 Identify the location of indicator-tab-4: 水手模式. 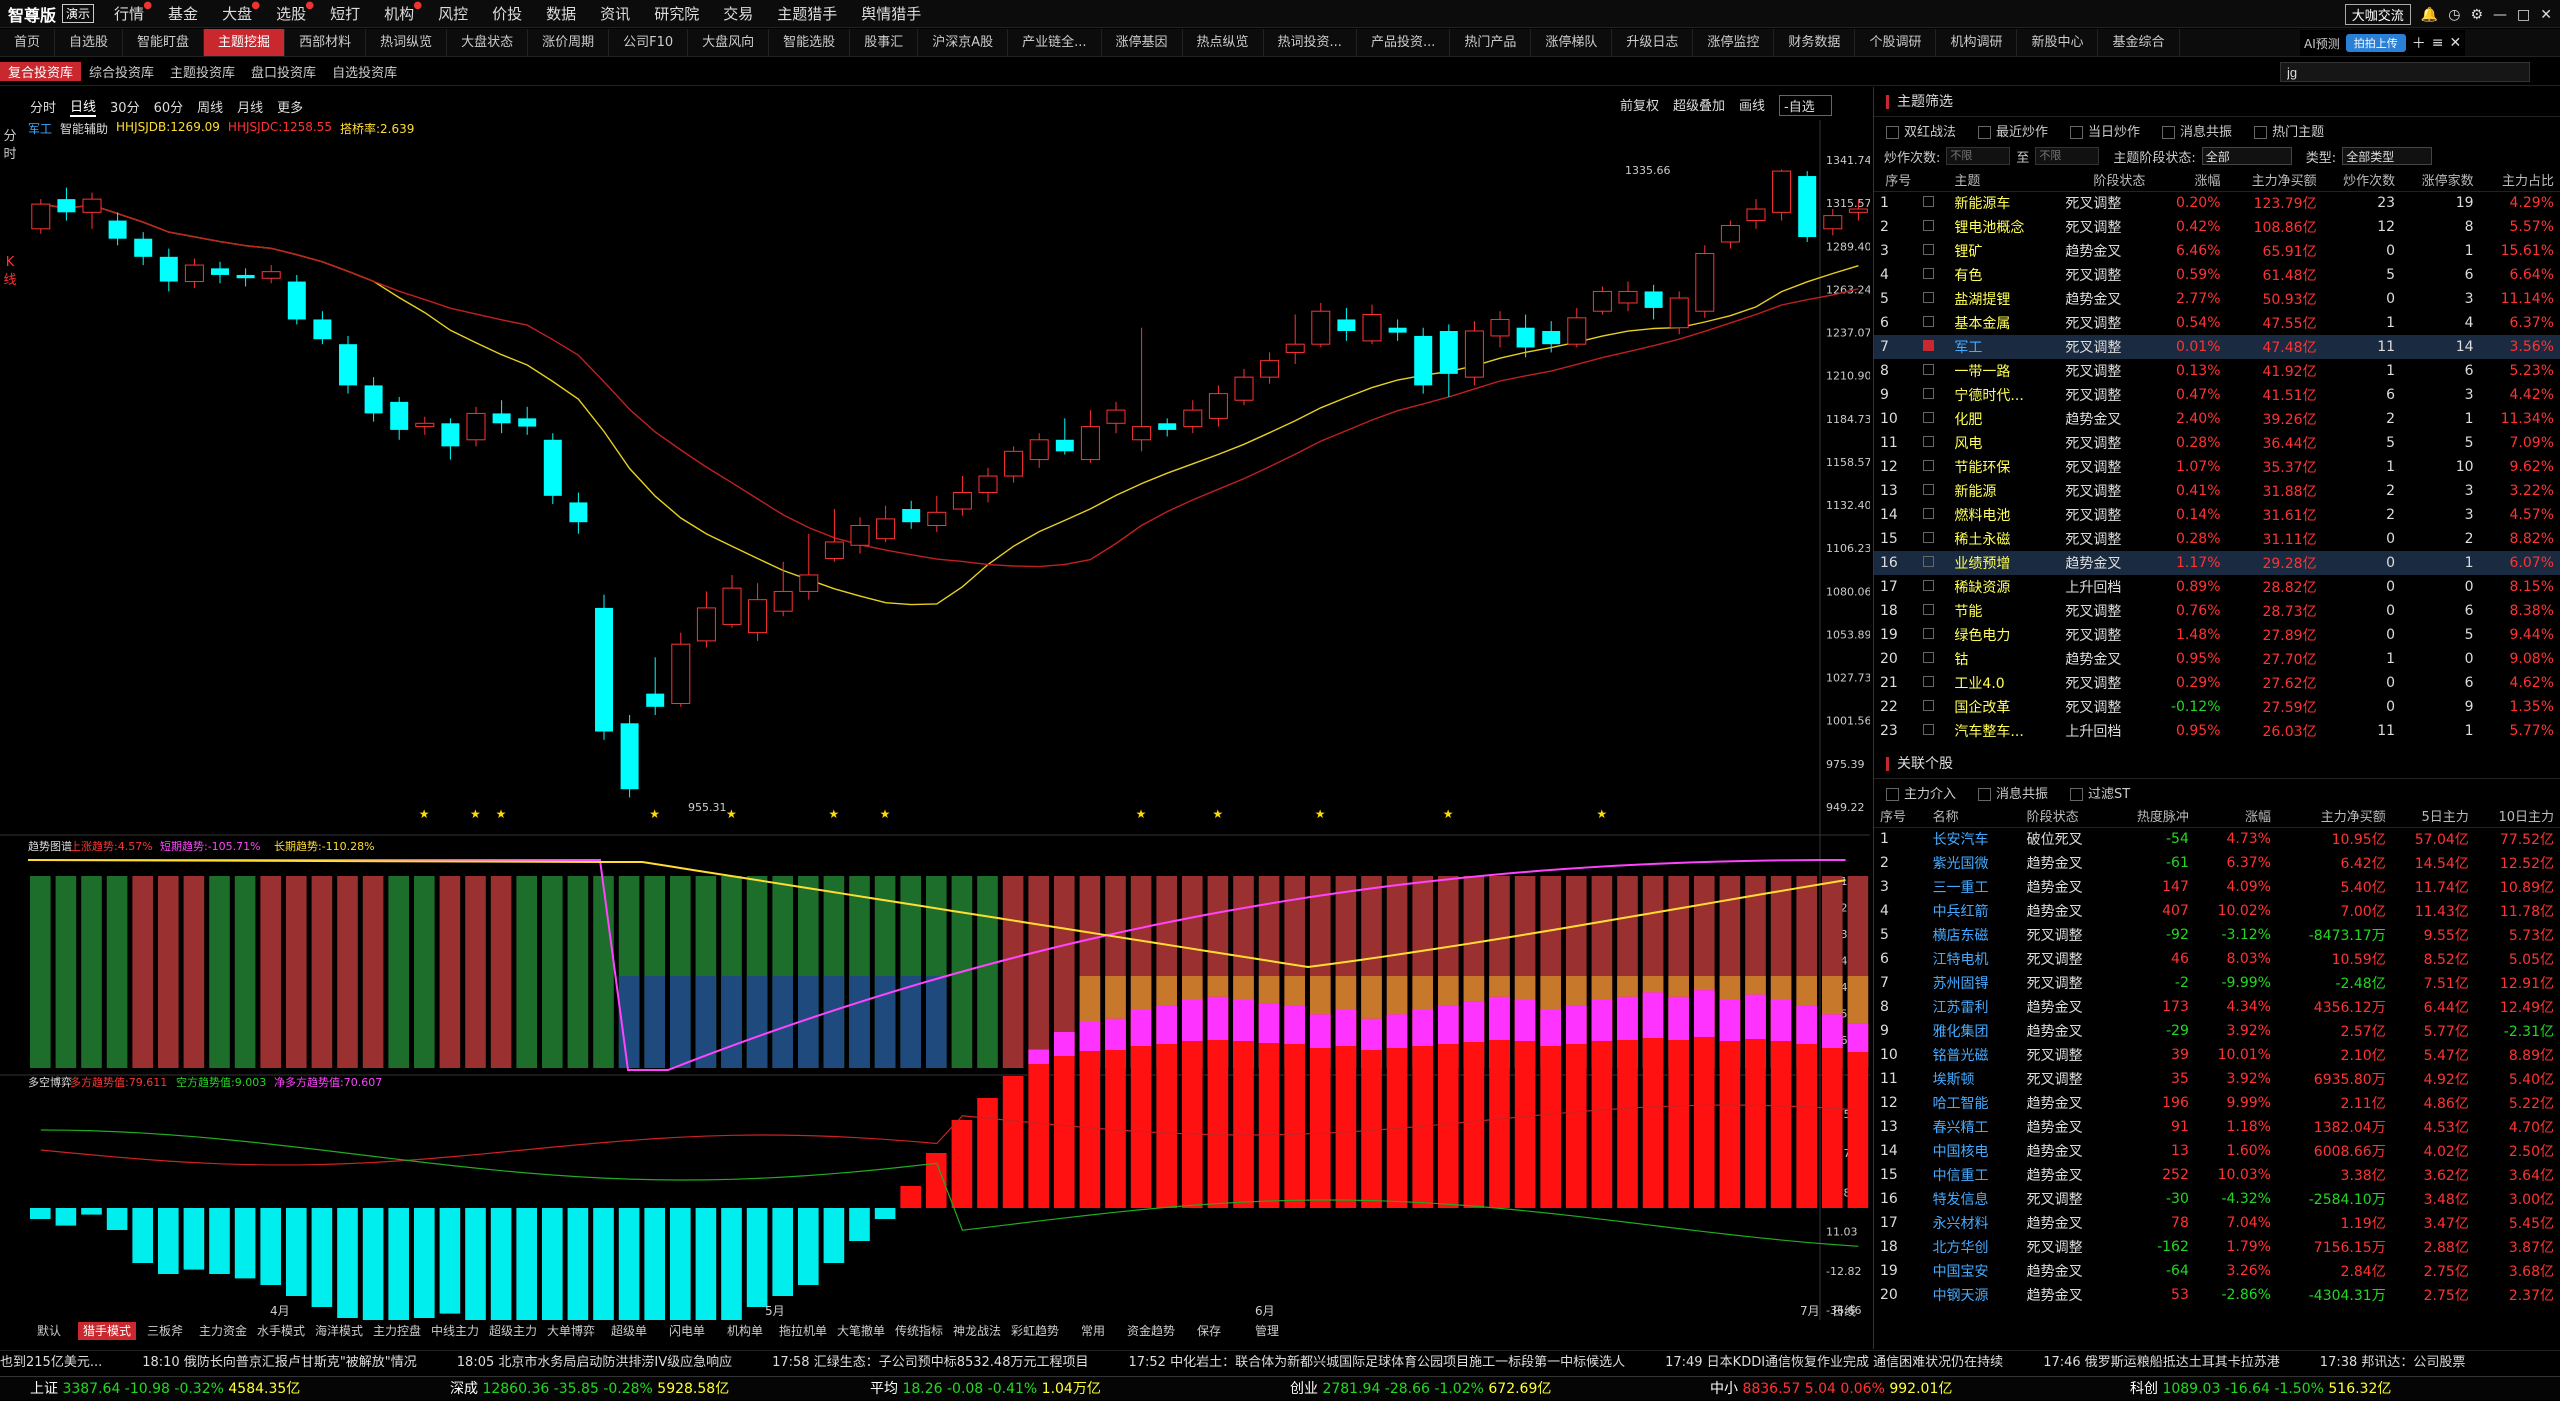
(280, 1331).